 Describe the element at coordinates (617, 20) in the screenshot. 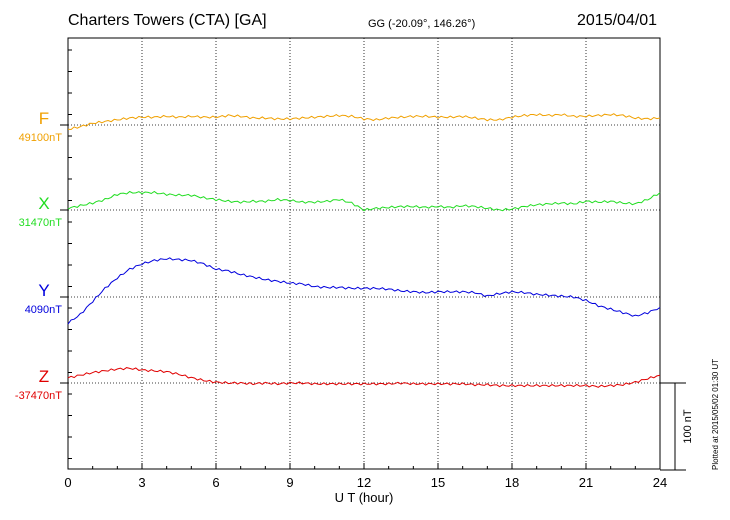

I see `chart-date: 2015/04/01` at that location.